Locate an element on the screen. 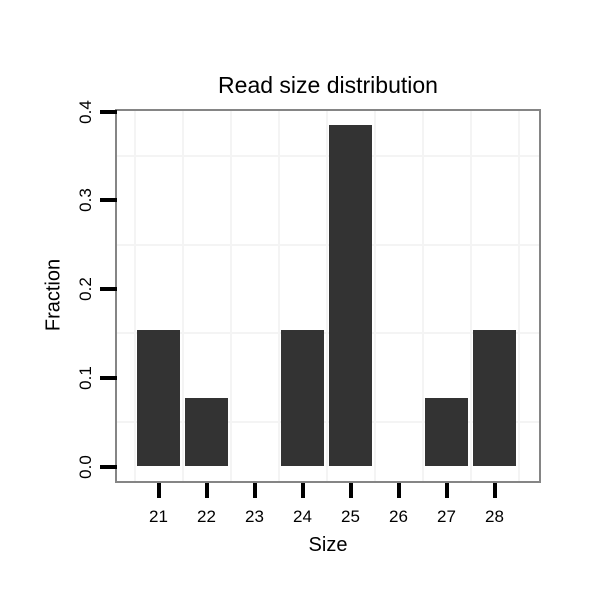 The image size is (600, 600). x-tick-label: 28 is located at coordinates (494, 516).